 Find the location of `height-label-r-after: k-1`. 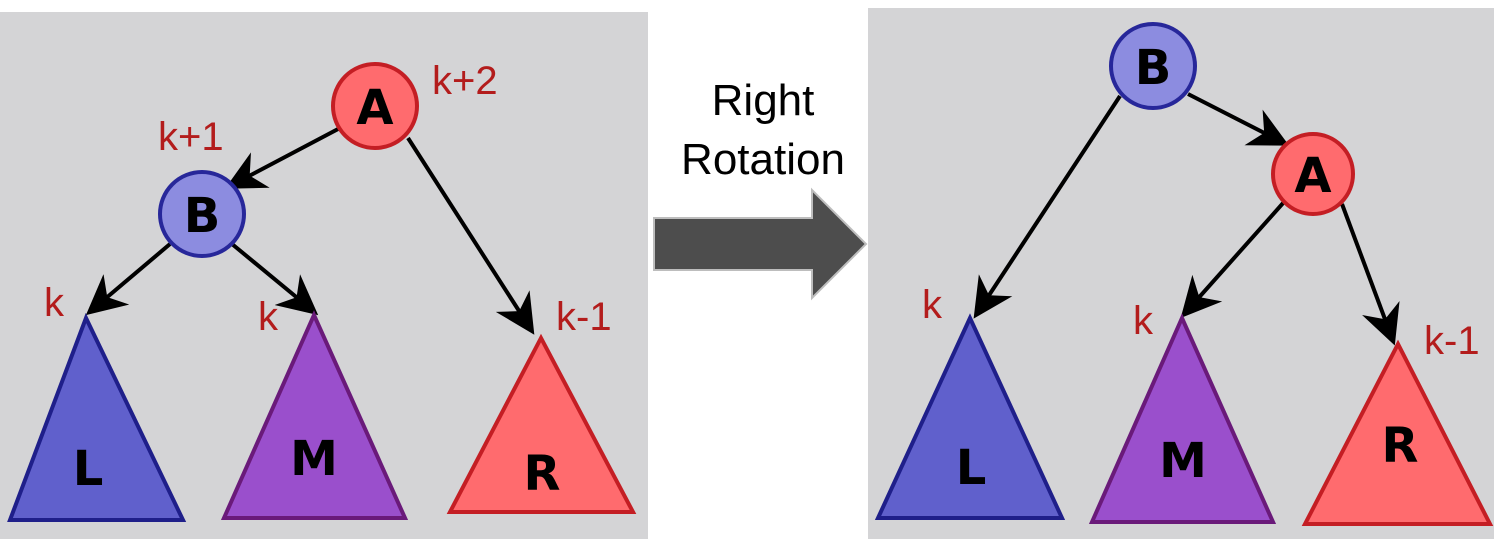

height-label-r-after: k-1 is located at coordinates (1452, 341).